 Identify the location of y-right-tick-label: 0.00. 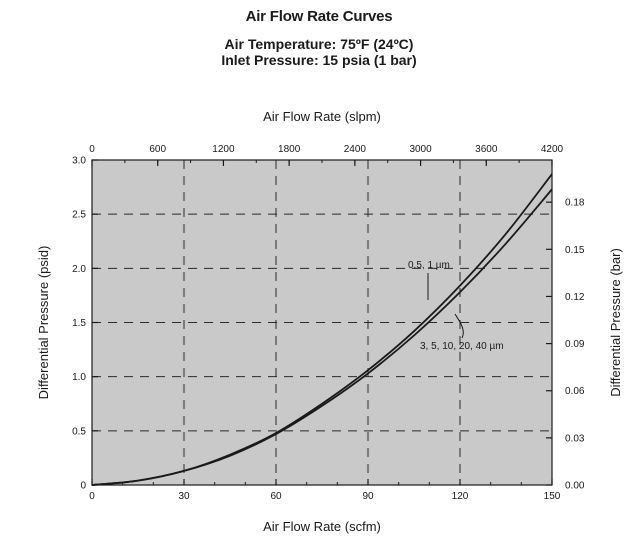
(575, 486).